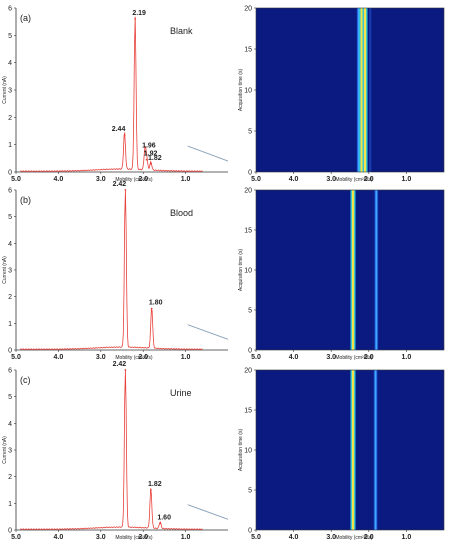 The image size is (456, 555). What do you see at coordinates (156, 303) in the screenshot?
I see `peak-label: 1.80` at bounding box center [156, 303].